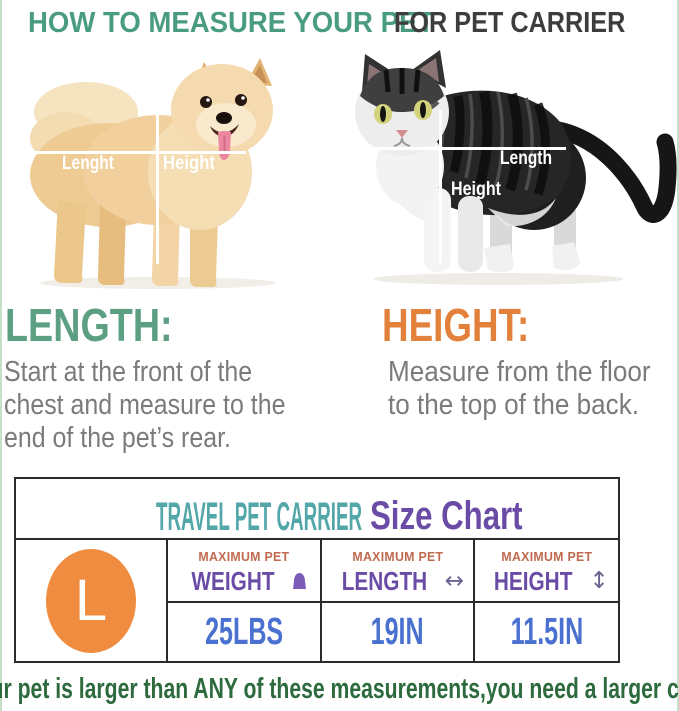 This screenshot has width=679, height=711. I want to click on length-heading: LENGTH:, so click(89, 325).